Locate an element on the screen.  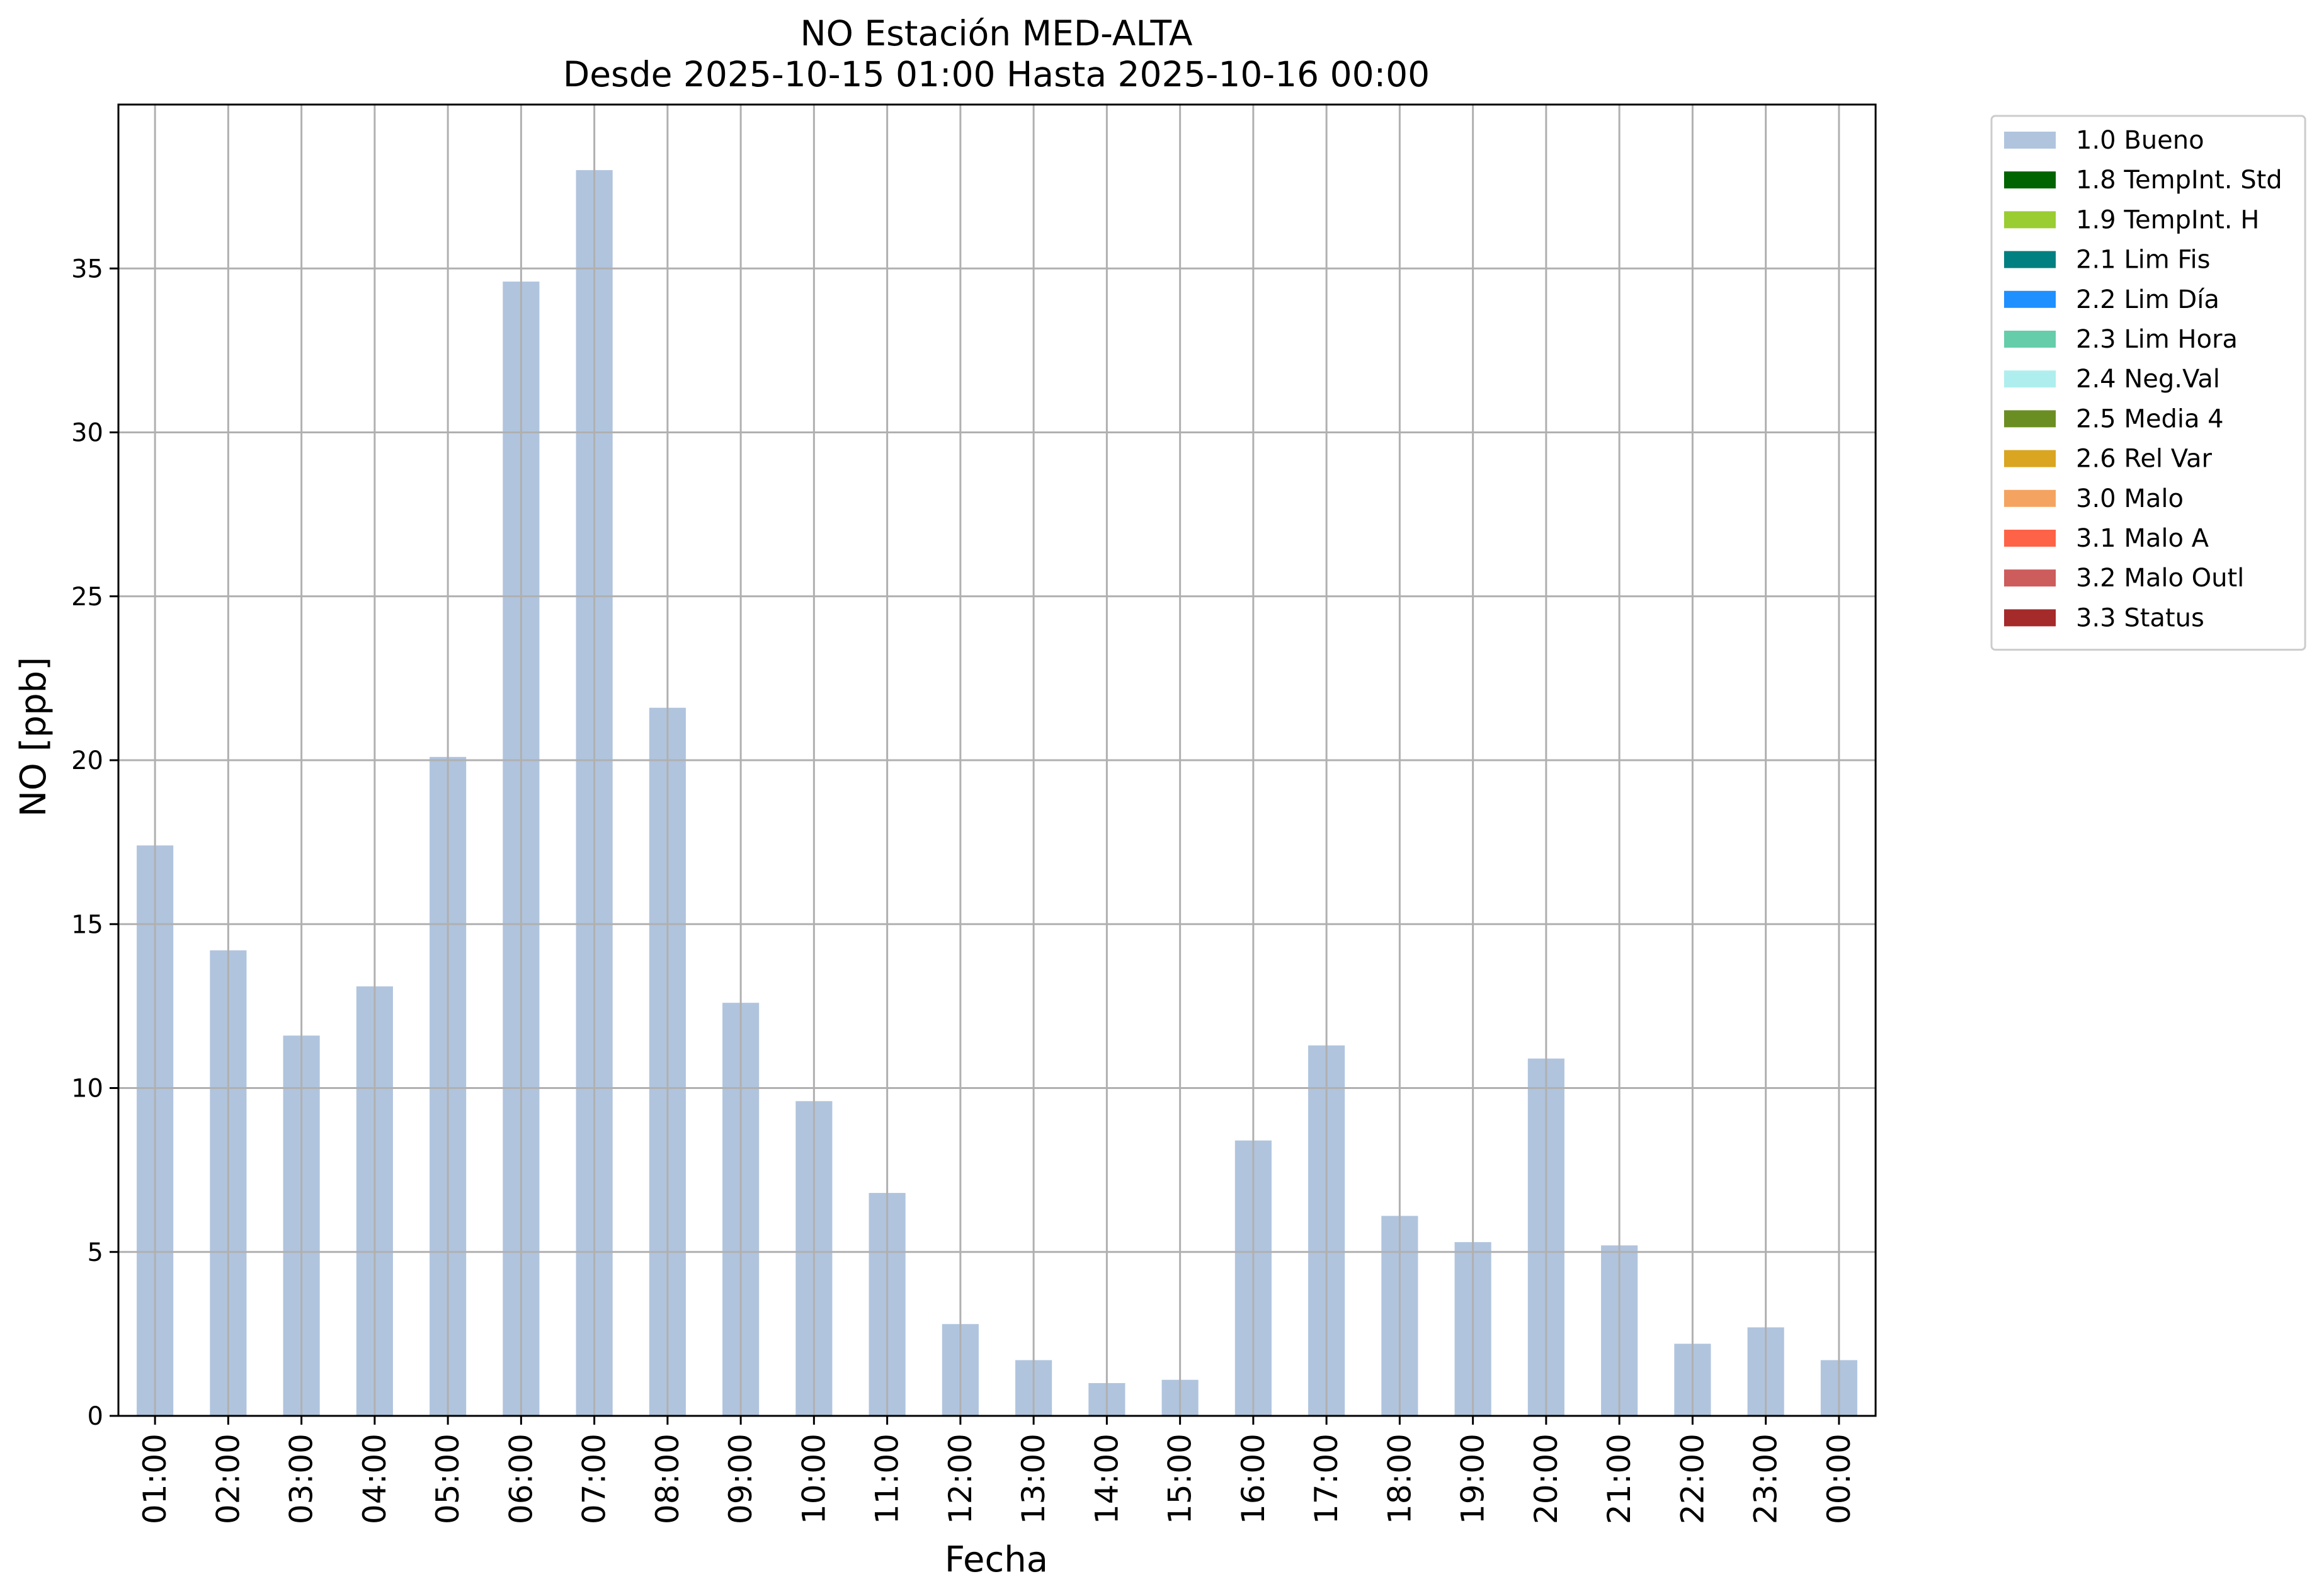
legend-label: 1.8 TempInt. Std is located at coordinates (2179, 180).